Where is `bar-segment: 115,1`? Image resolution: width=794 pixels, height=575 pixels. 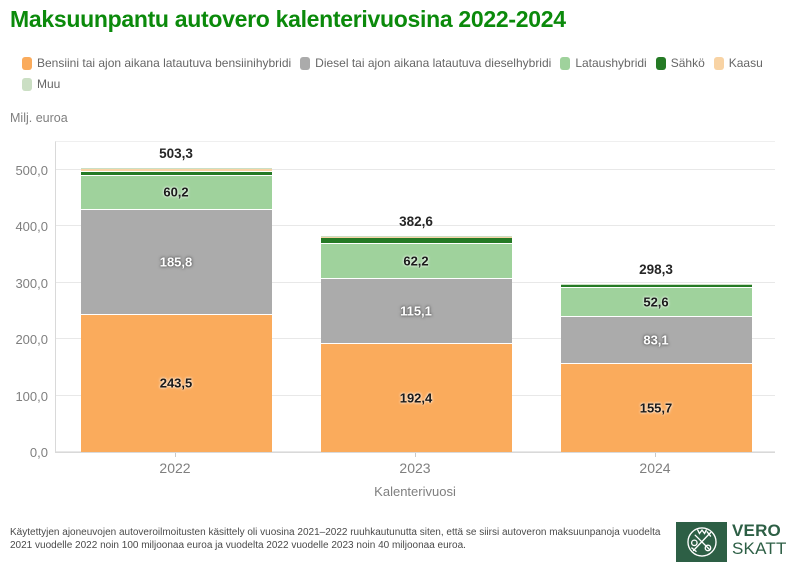
bar-segment: 115,1 is located at coordinates (416, 311).